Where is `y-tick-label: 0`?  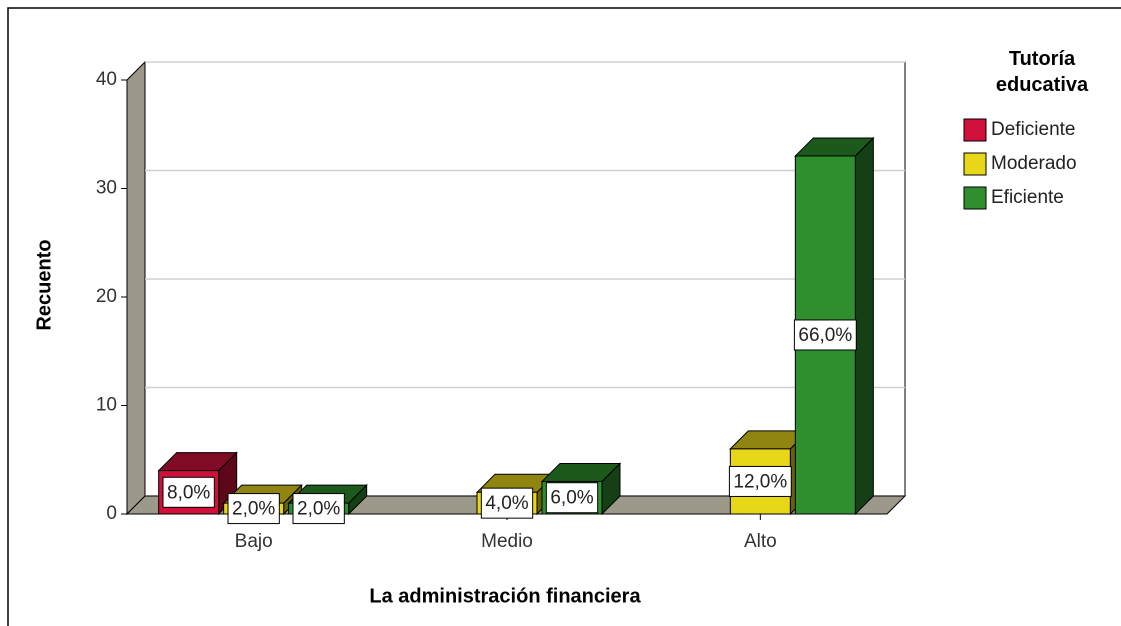
y-tick-label: 0 is located at coordinates (111, 513).